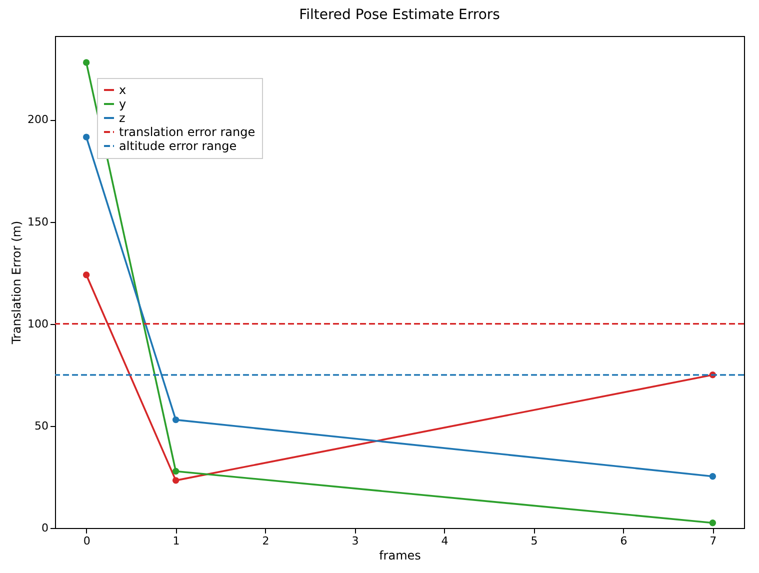 This screenshot has height=573, width=759. What do you see at coordinates (178, 146) in the screenshot?
I see `legend-label: altitude error range` at bounding box center [178, 146].